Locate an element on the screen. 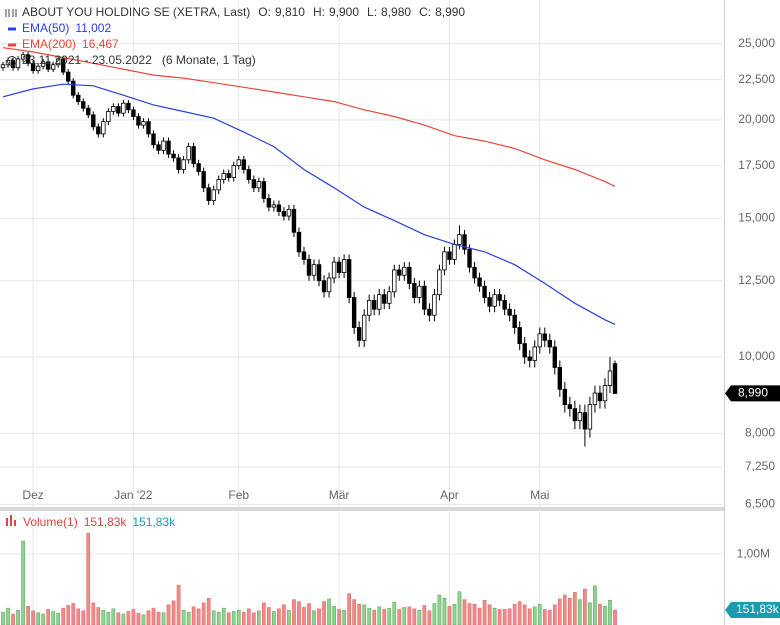 The height and width of the screenshot is (625, 780). volume-name: Volume(1) is located at coordinates (50, 522).